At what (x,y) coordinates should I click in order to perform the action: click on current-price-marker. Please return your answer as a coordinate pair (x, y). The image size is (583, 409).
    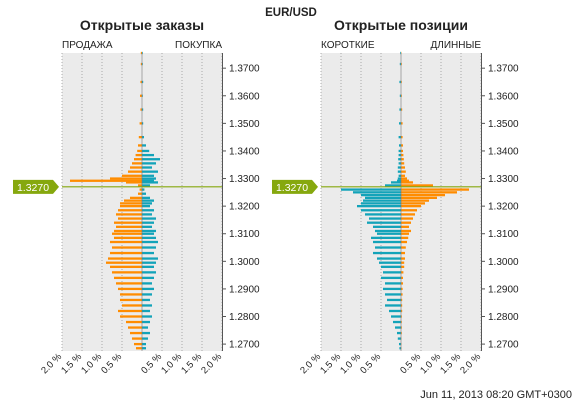
    Looking at the image, I should click on (36, 186).